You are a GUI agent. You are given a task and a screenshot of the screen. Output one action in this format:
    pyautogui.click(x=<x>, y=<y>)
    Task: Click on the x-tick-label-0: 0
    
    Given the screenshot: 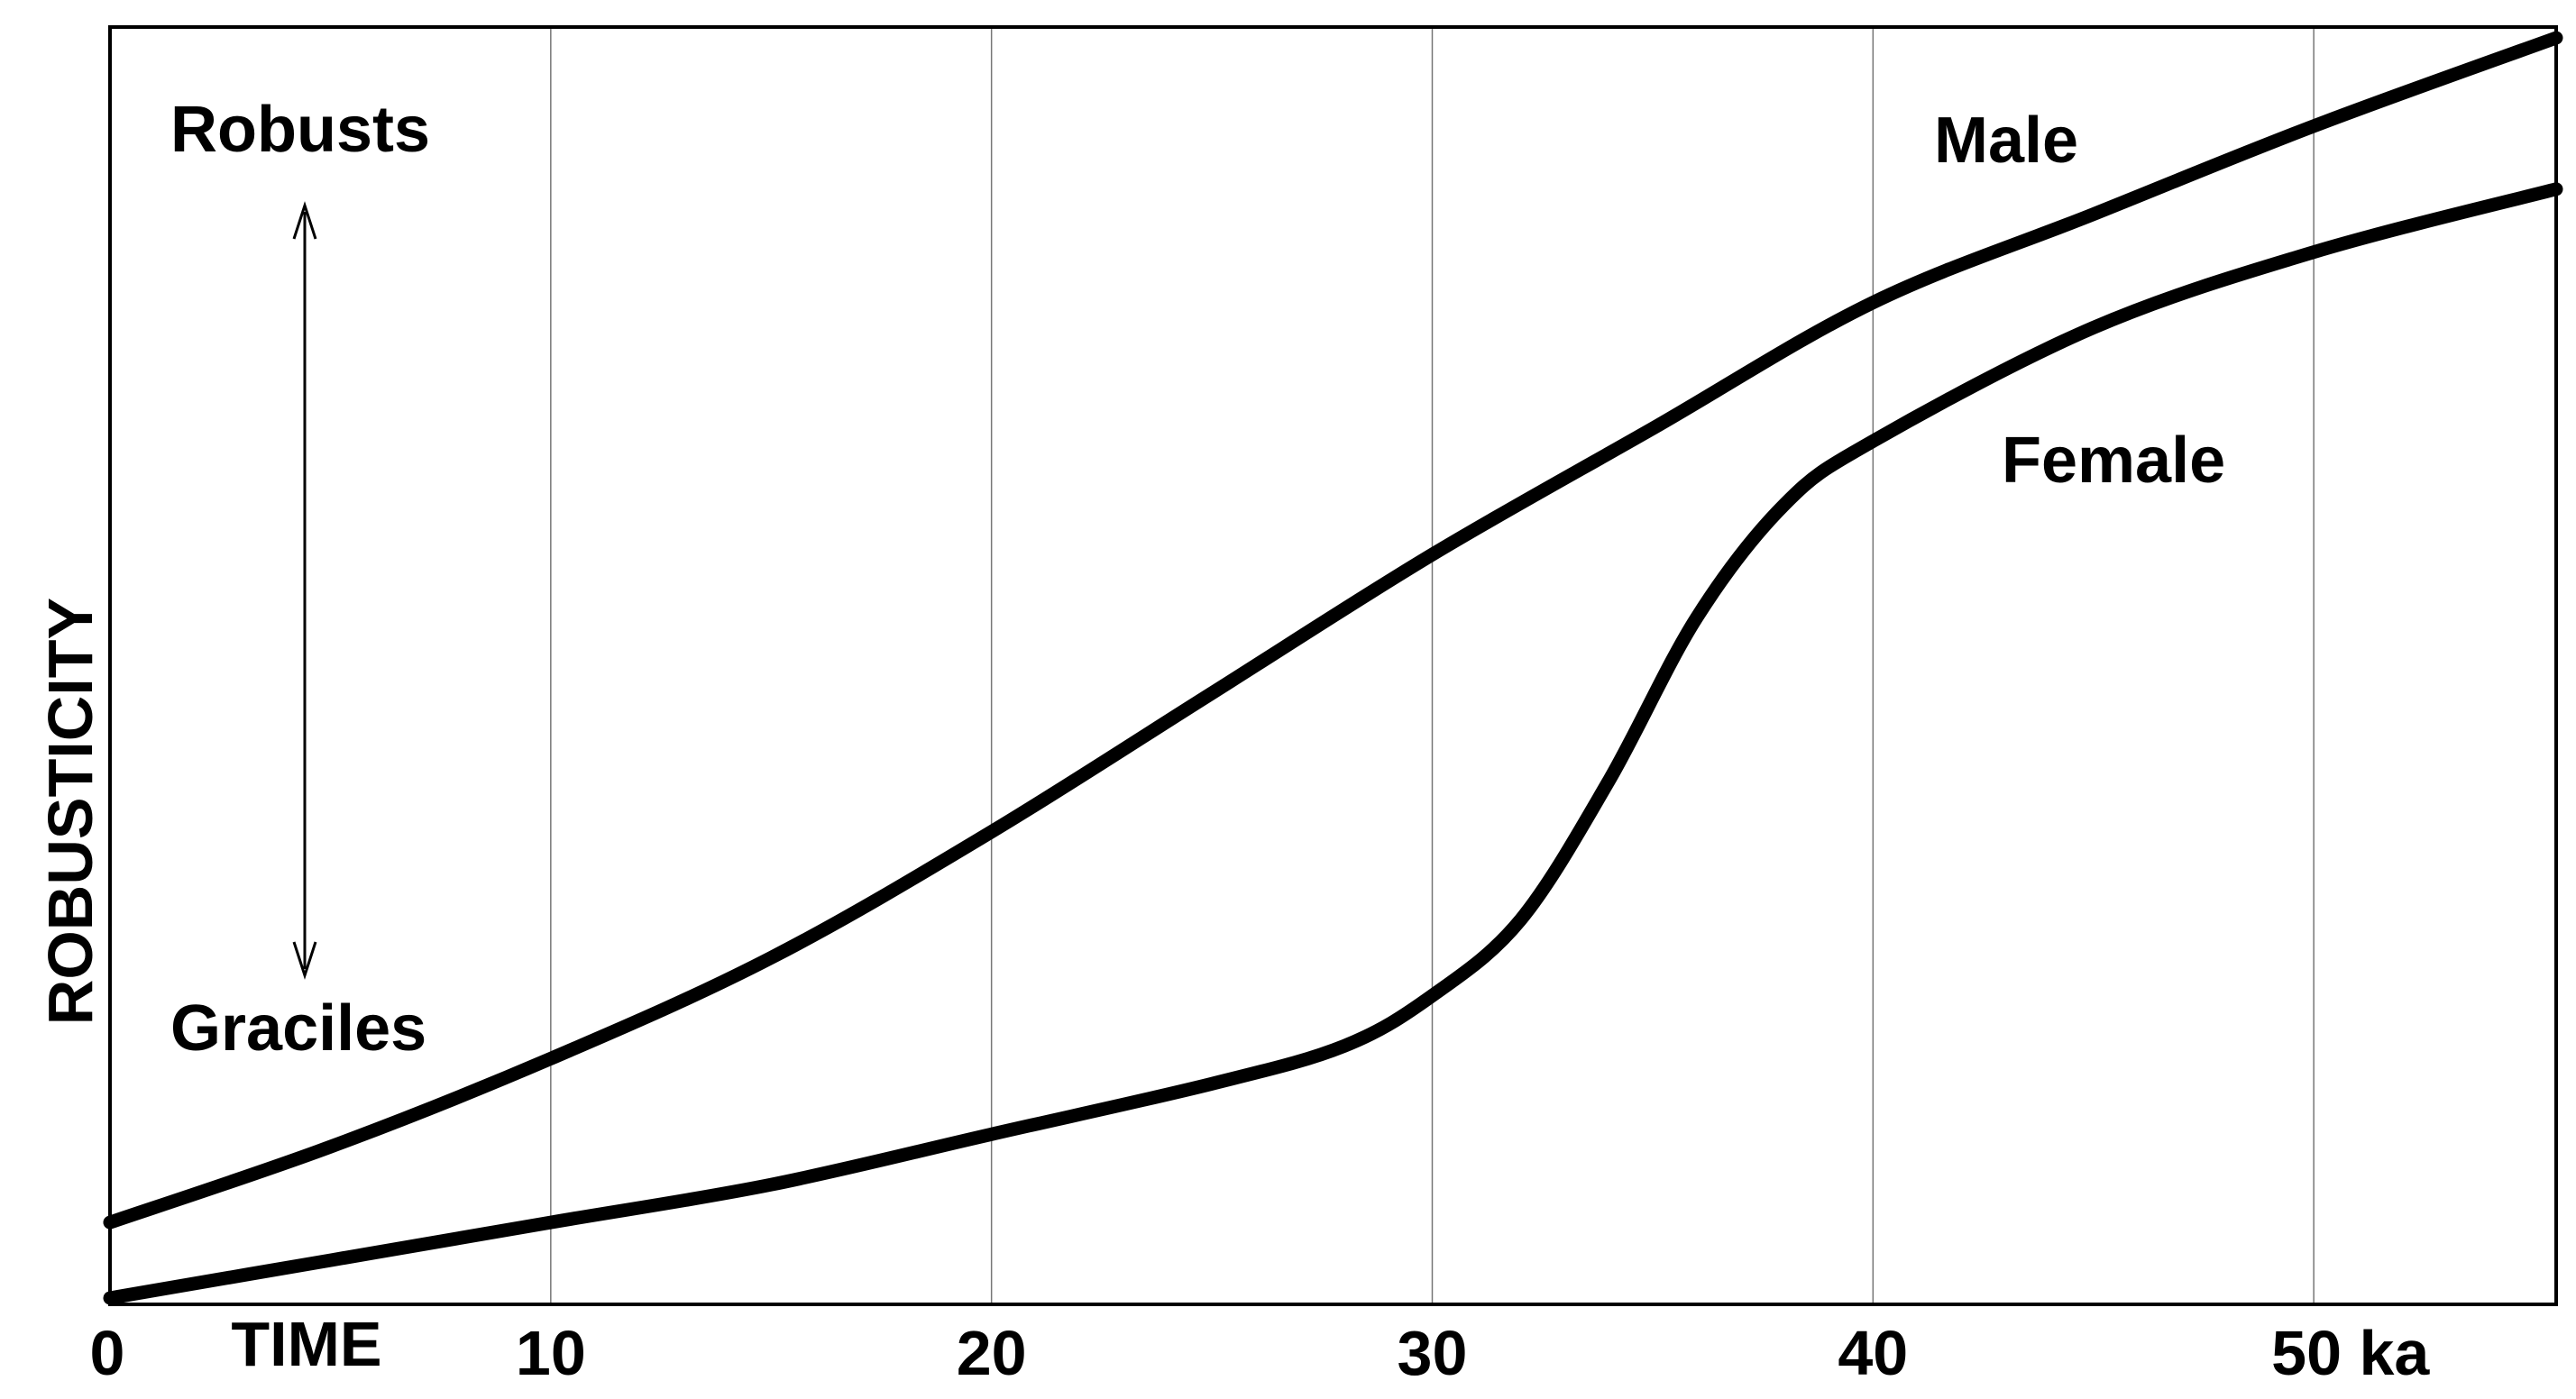 What is the action you would take?
    pyautogui.click(x=107, y=1353)
    